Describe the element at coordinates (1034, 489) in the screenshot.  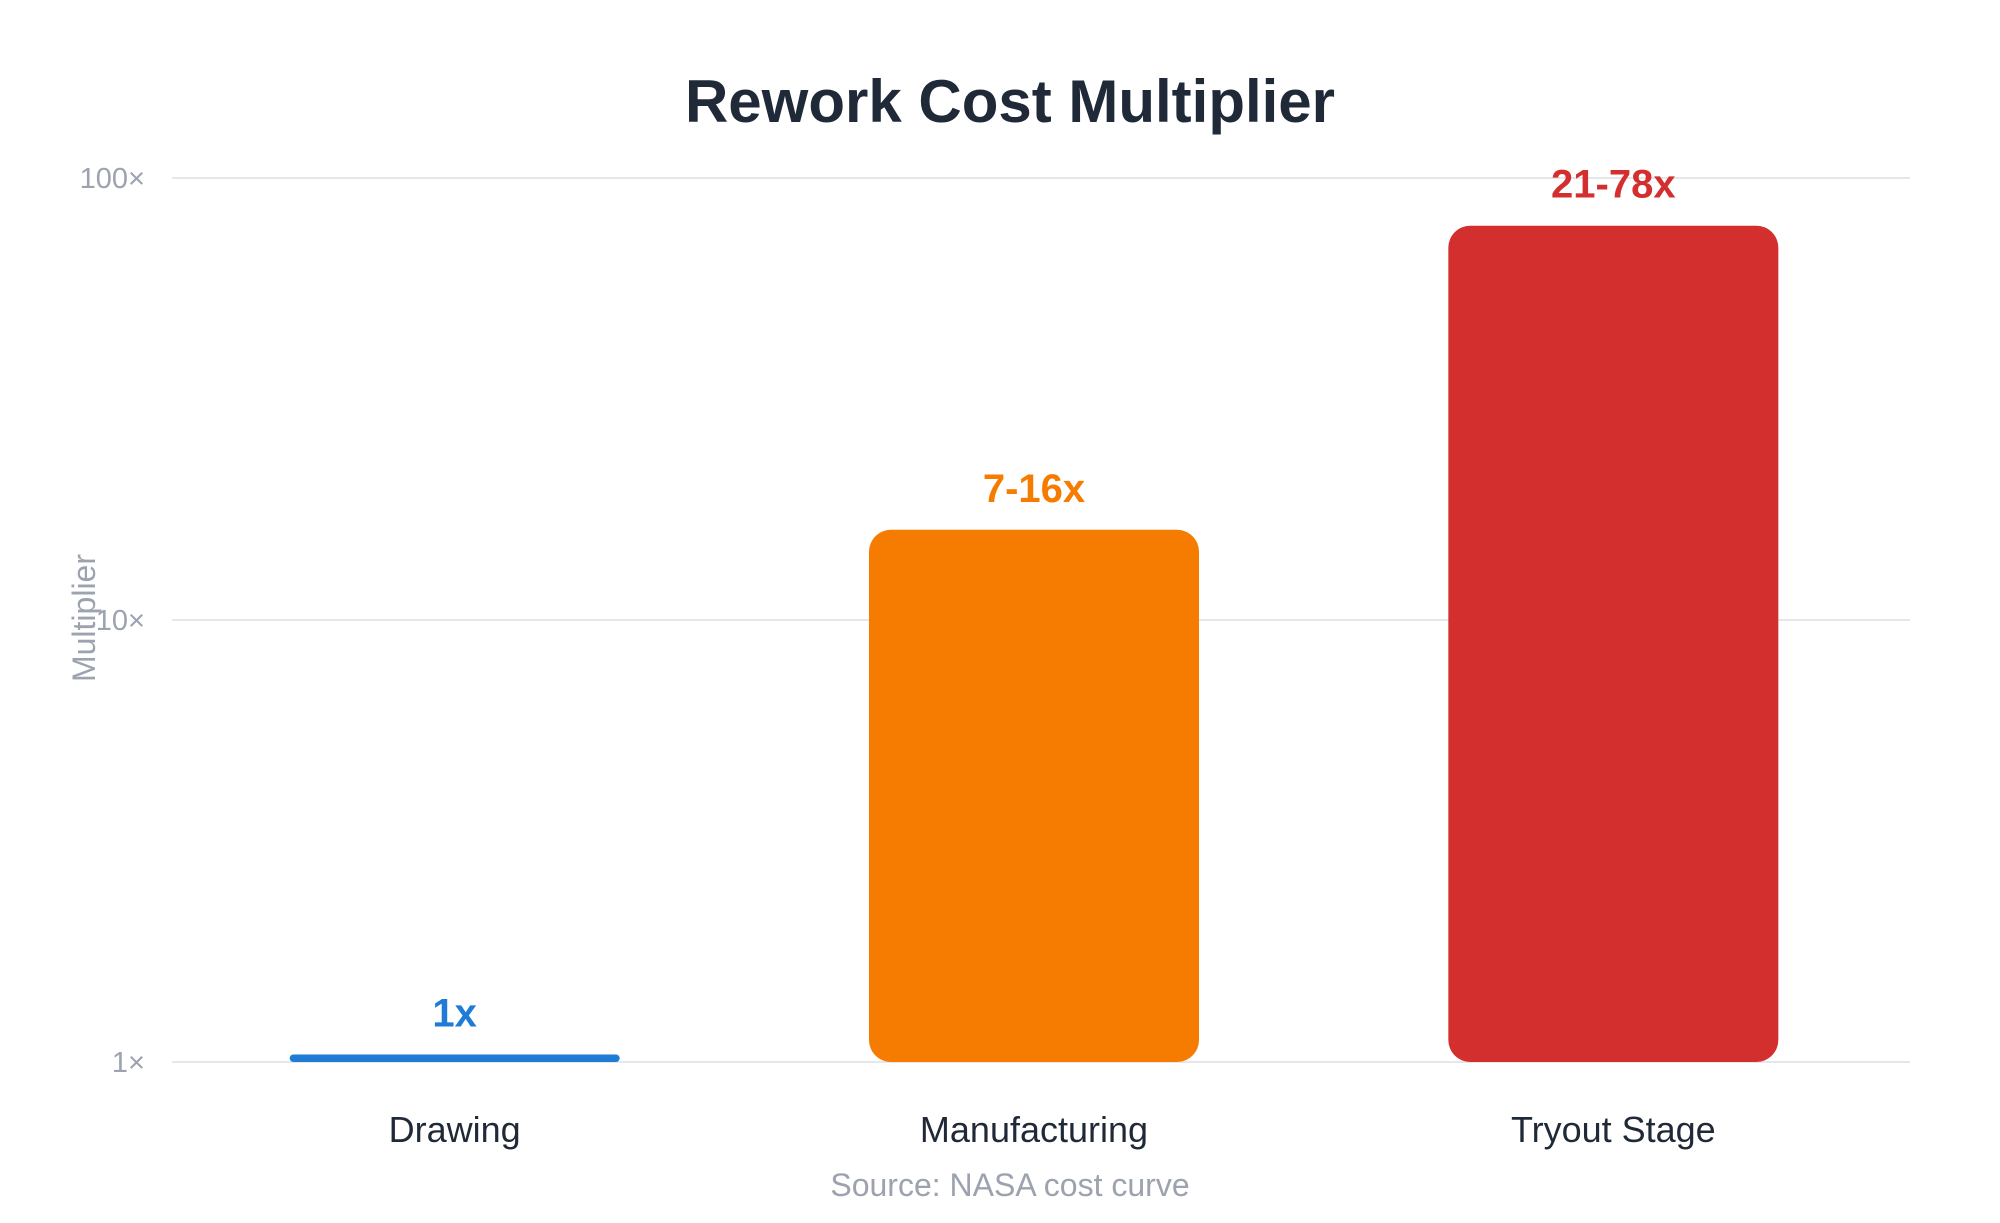
I see `data-label: 7-16x` at that location.